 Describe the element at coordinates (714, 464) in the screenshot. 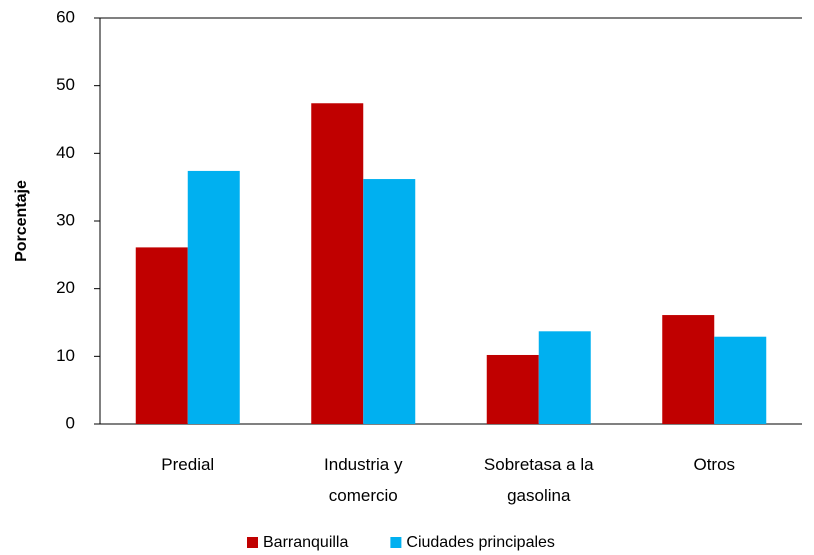

I see `x-tick-label: Otros` at that location.